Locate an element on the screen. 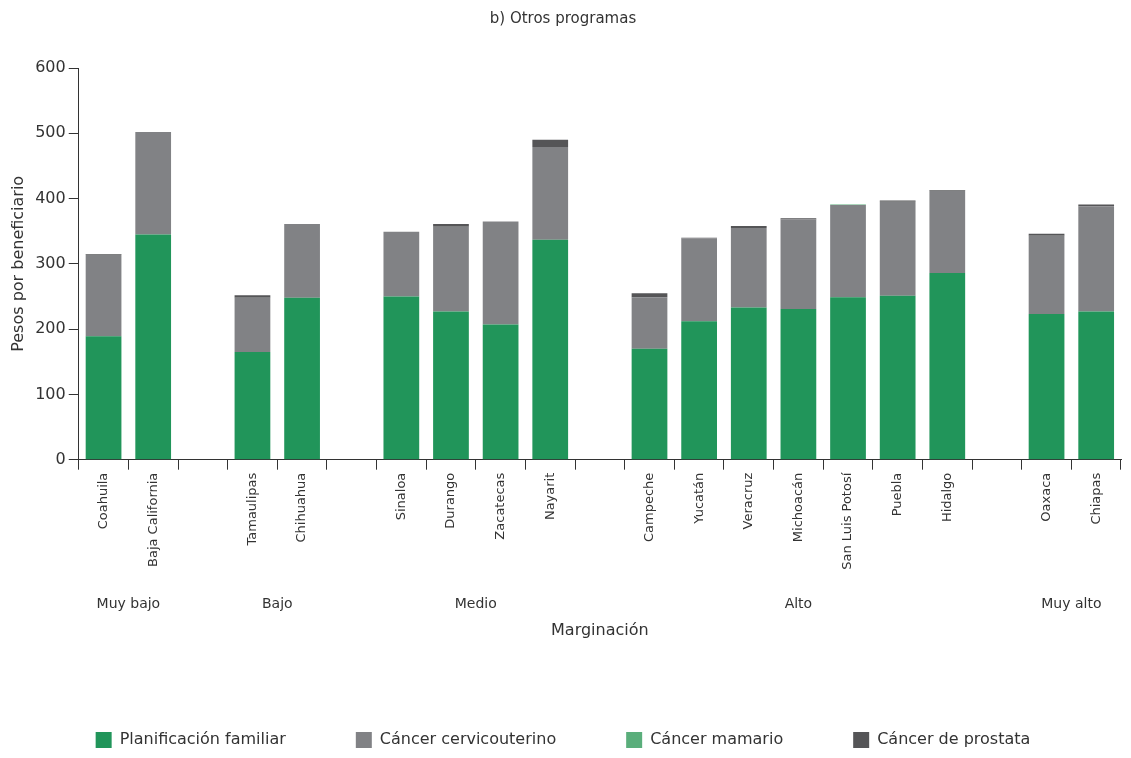 The width and height of the screenshot is (1131, 758). y-tick-label: 200 is located at coordinates (50, 328).